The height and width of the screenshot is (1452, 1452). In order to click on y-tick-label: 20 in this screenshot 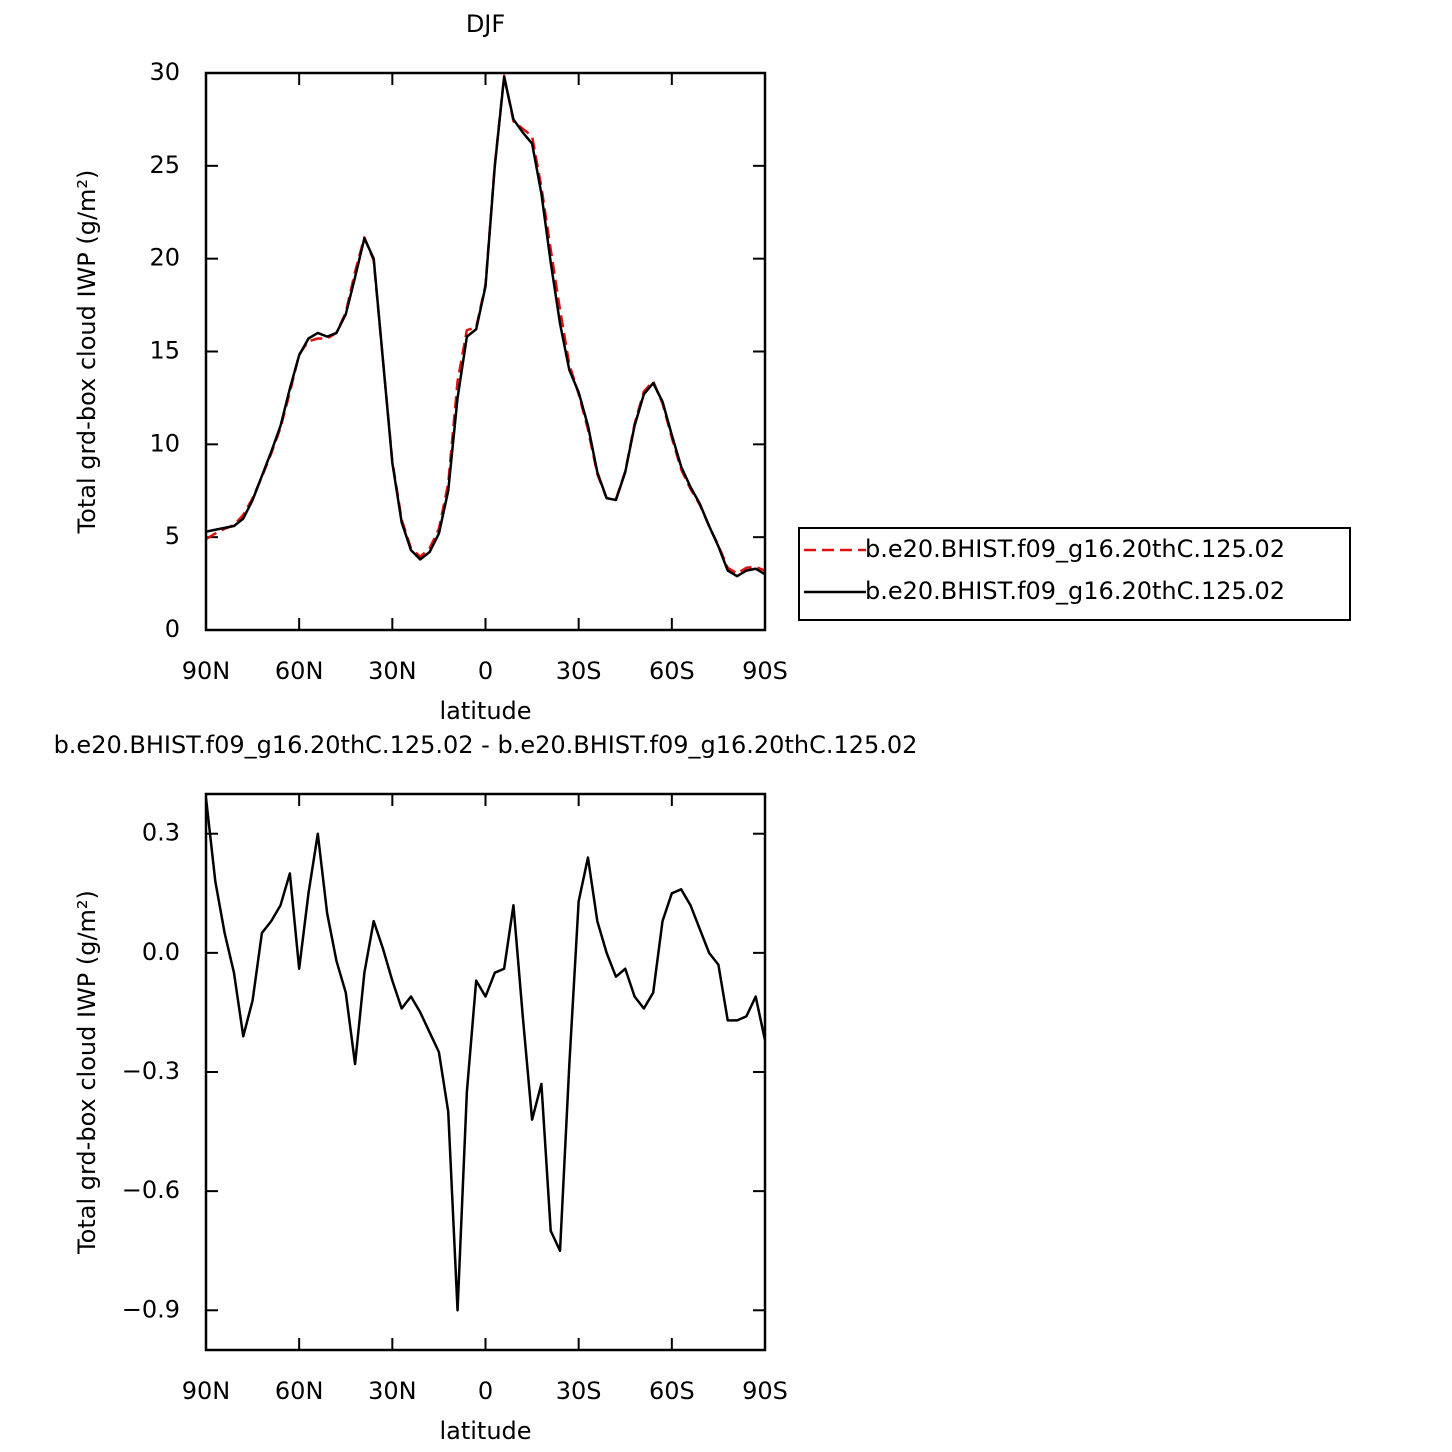, I will do `click(164, 258)`.